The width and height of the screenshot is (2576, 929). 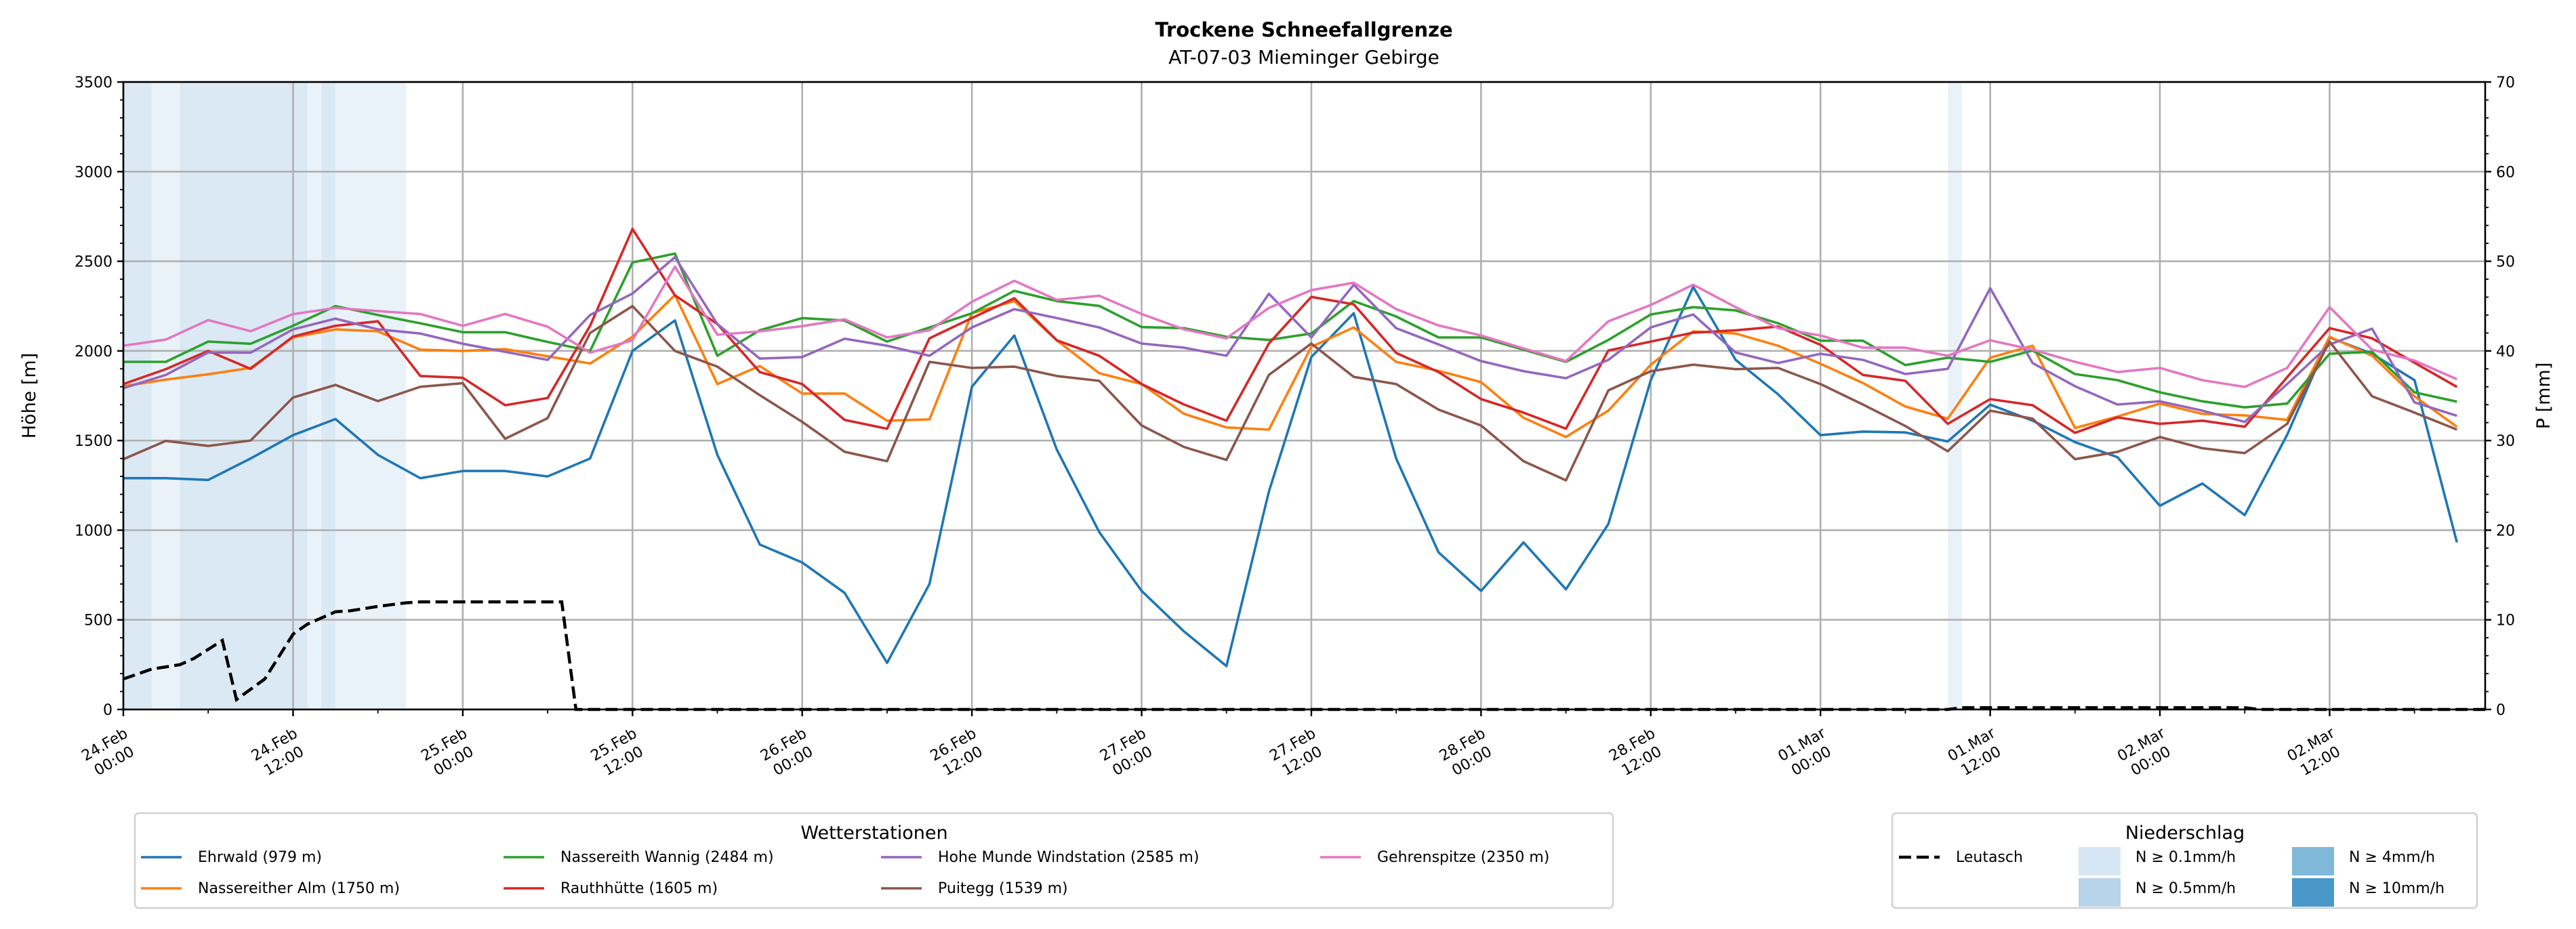 I want to click on y2-tick-label: 20, so click(x=2506, y=530).